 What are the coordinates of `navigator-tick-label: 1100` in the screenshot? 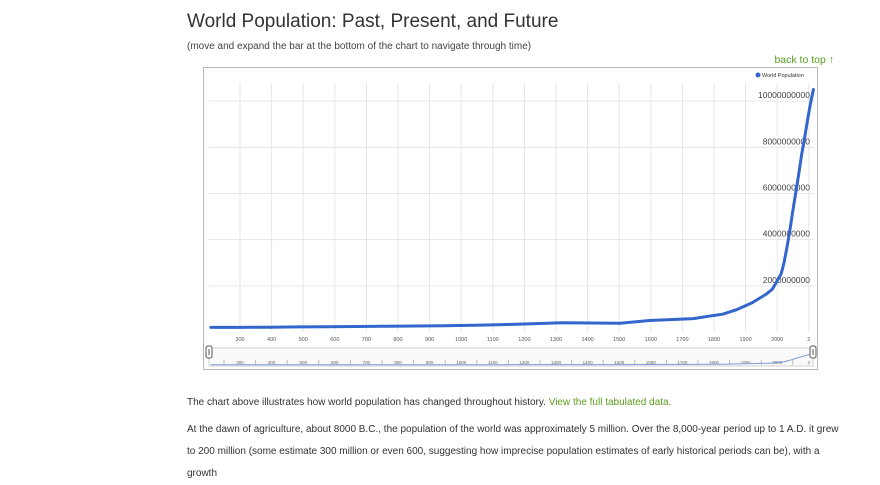 It's located at (493, 362).